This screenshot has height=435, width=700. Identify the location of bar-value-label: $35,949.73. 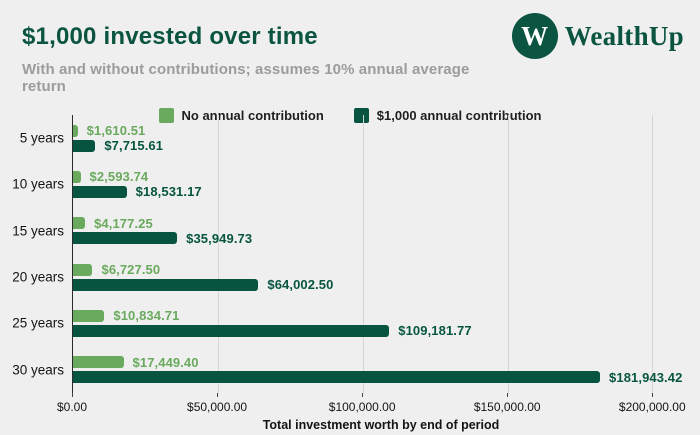
(219, 238).